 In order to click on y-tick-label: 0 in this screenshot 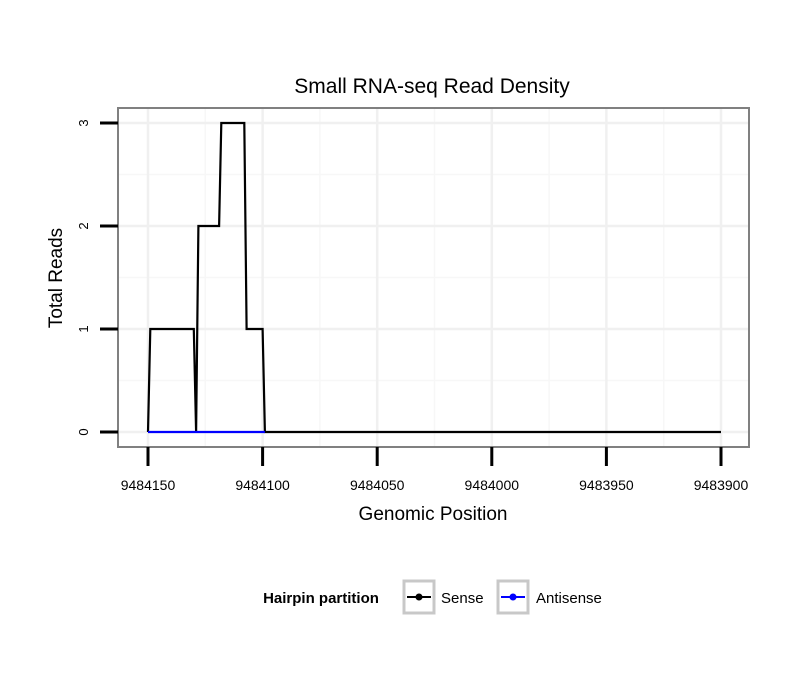, I will do `click(83, 431)`.